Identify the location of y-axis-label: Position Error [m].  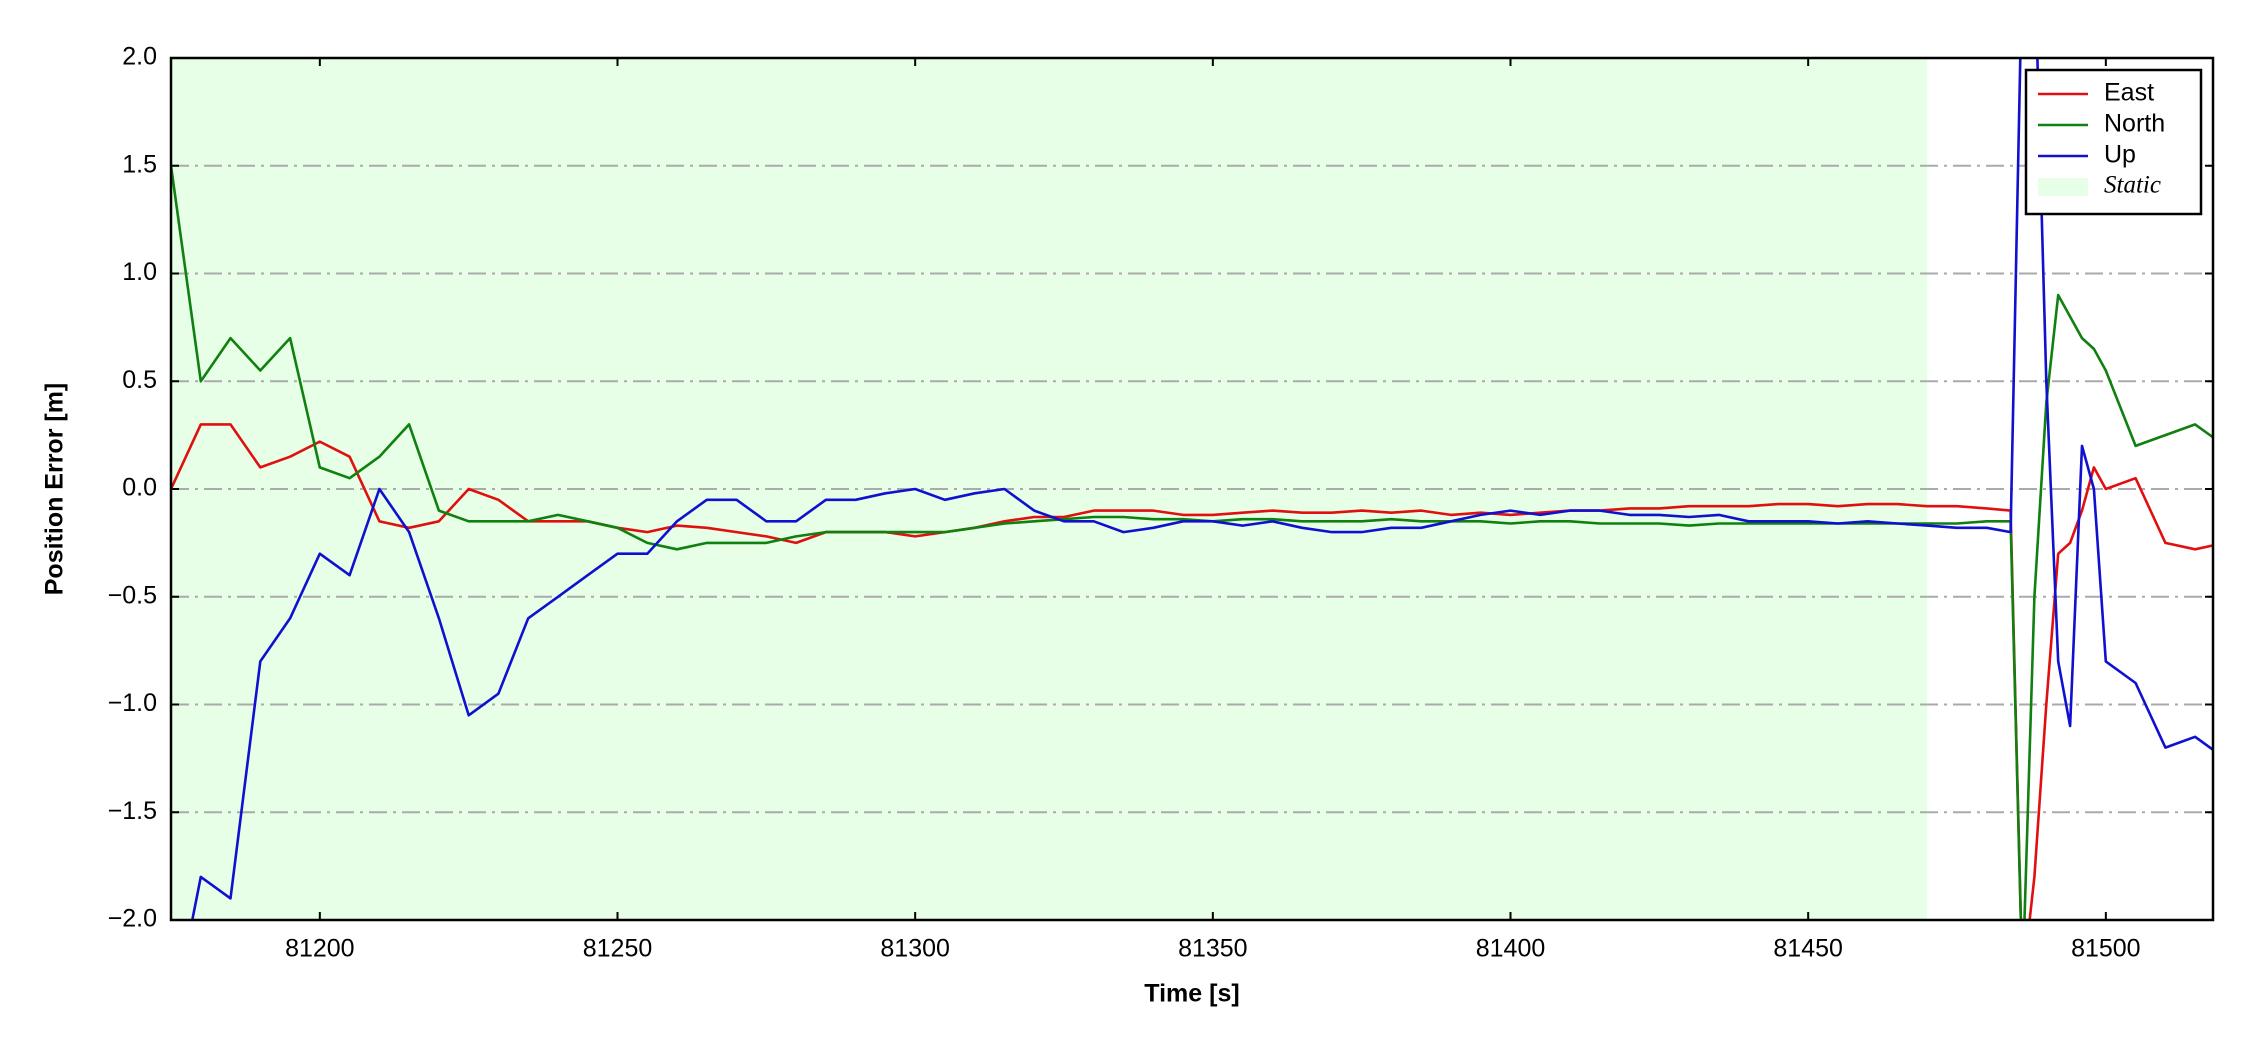
(55, 489).